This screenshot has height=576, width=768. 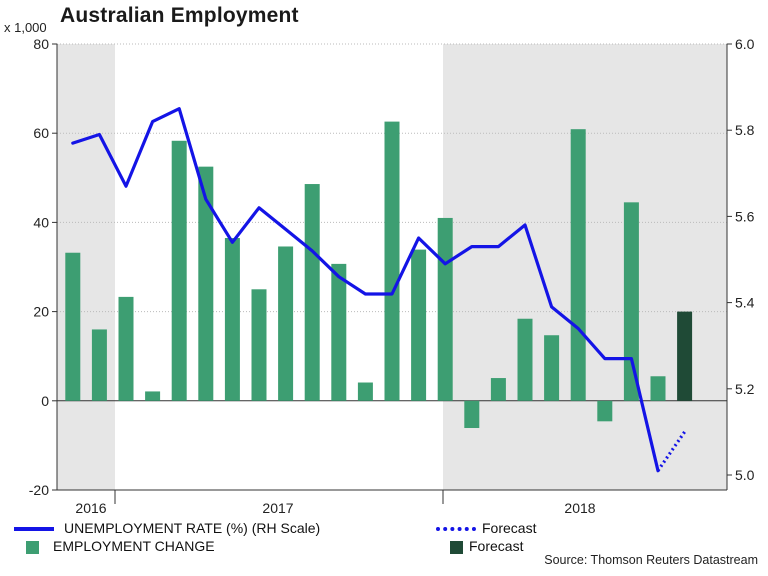 What do you see at coordinates (745, 303) in the screenshot?
I see `right-axis-tick-label: 5.4` at bounding box center [745, 303].